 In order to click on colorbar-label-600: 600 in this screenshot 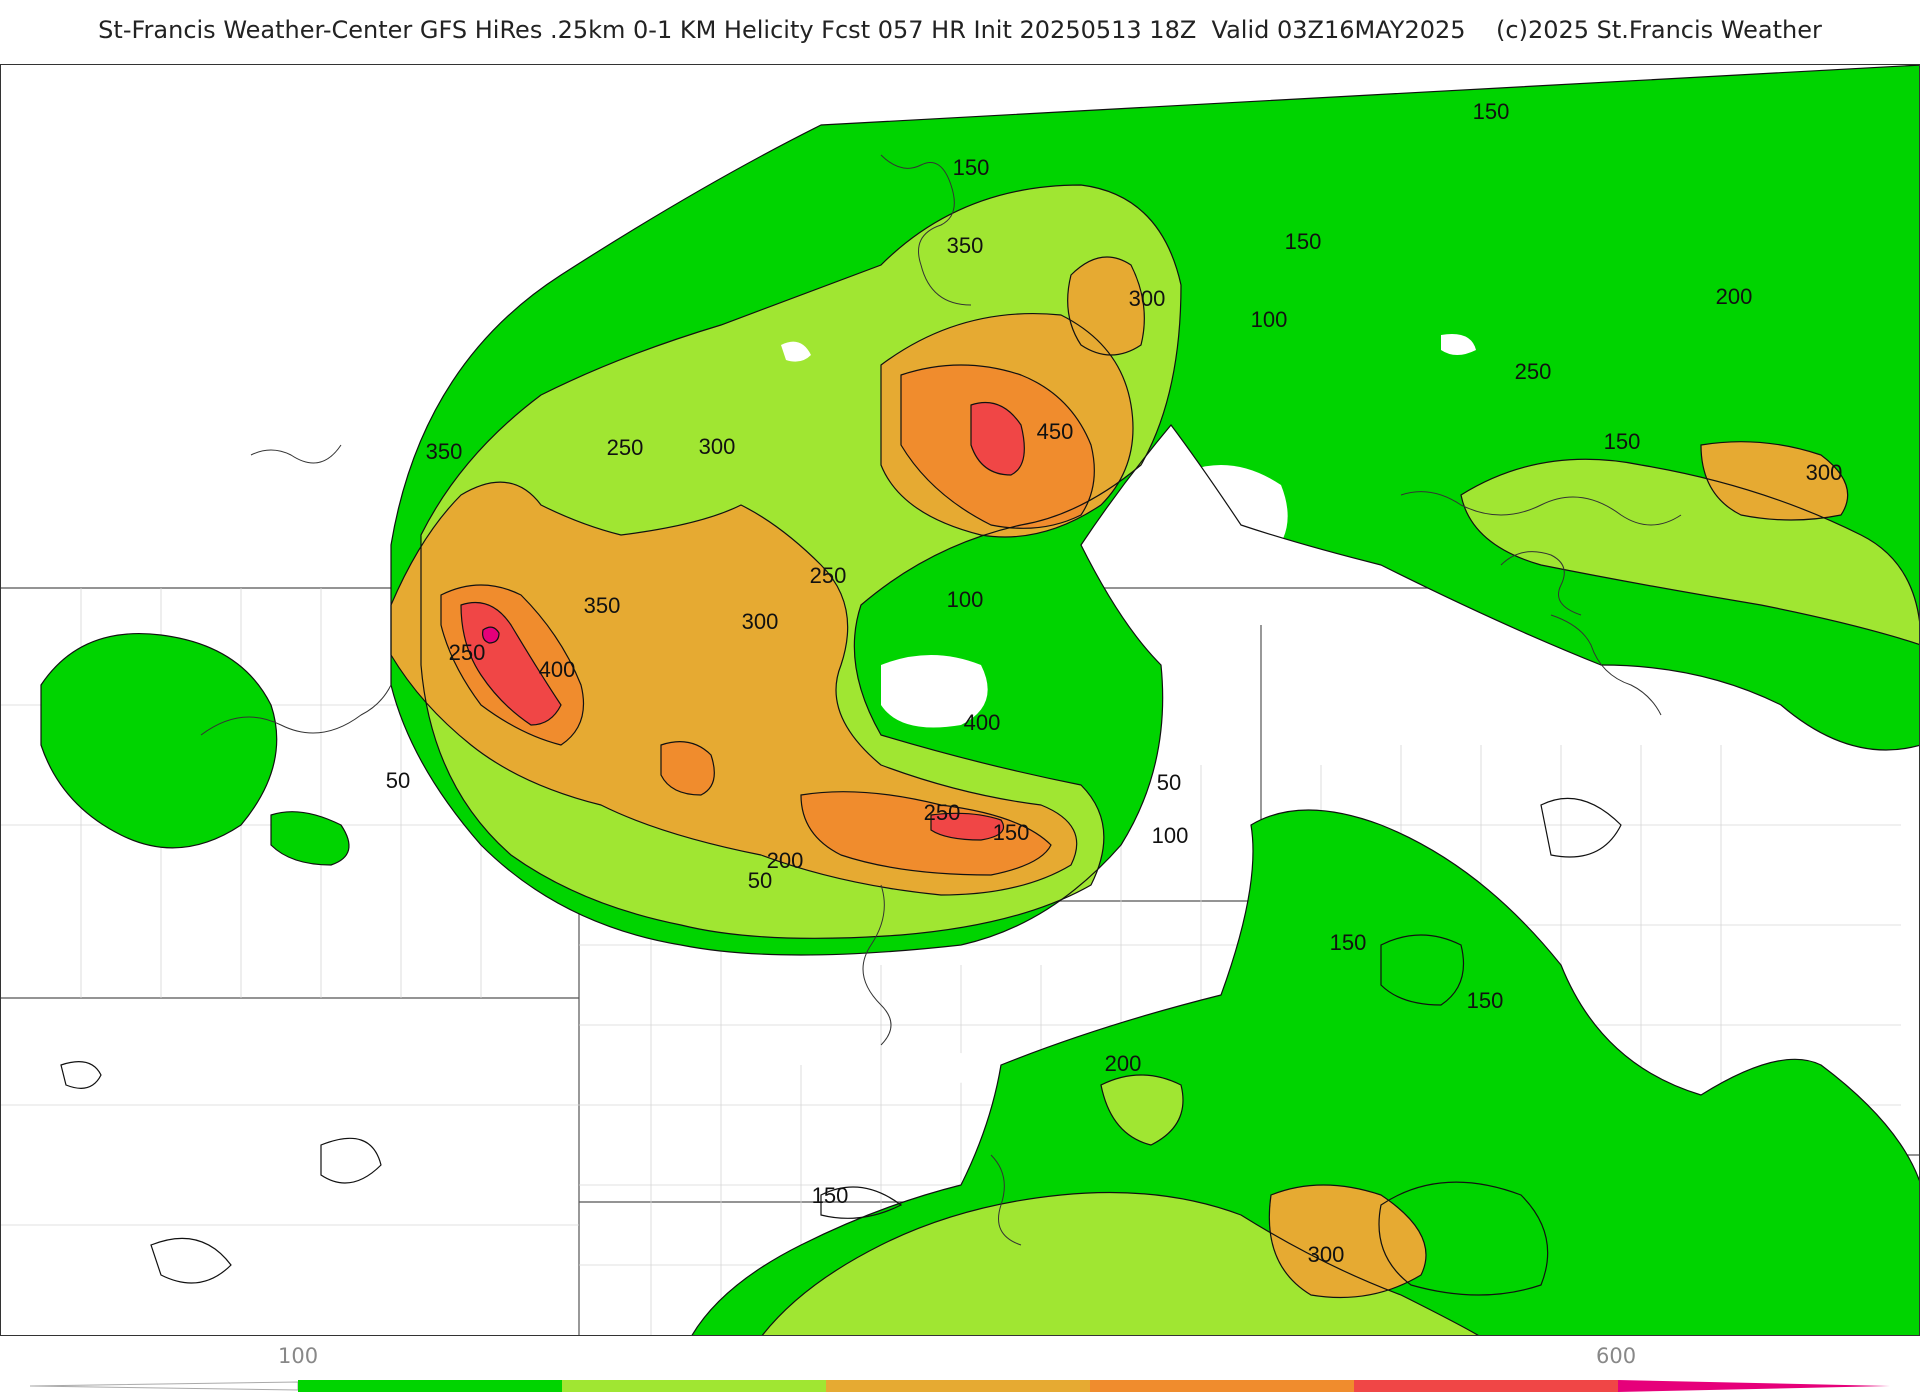, I will do `click(1616, 1356)`.